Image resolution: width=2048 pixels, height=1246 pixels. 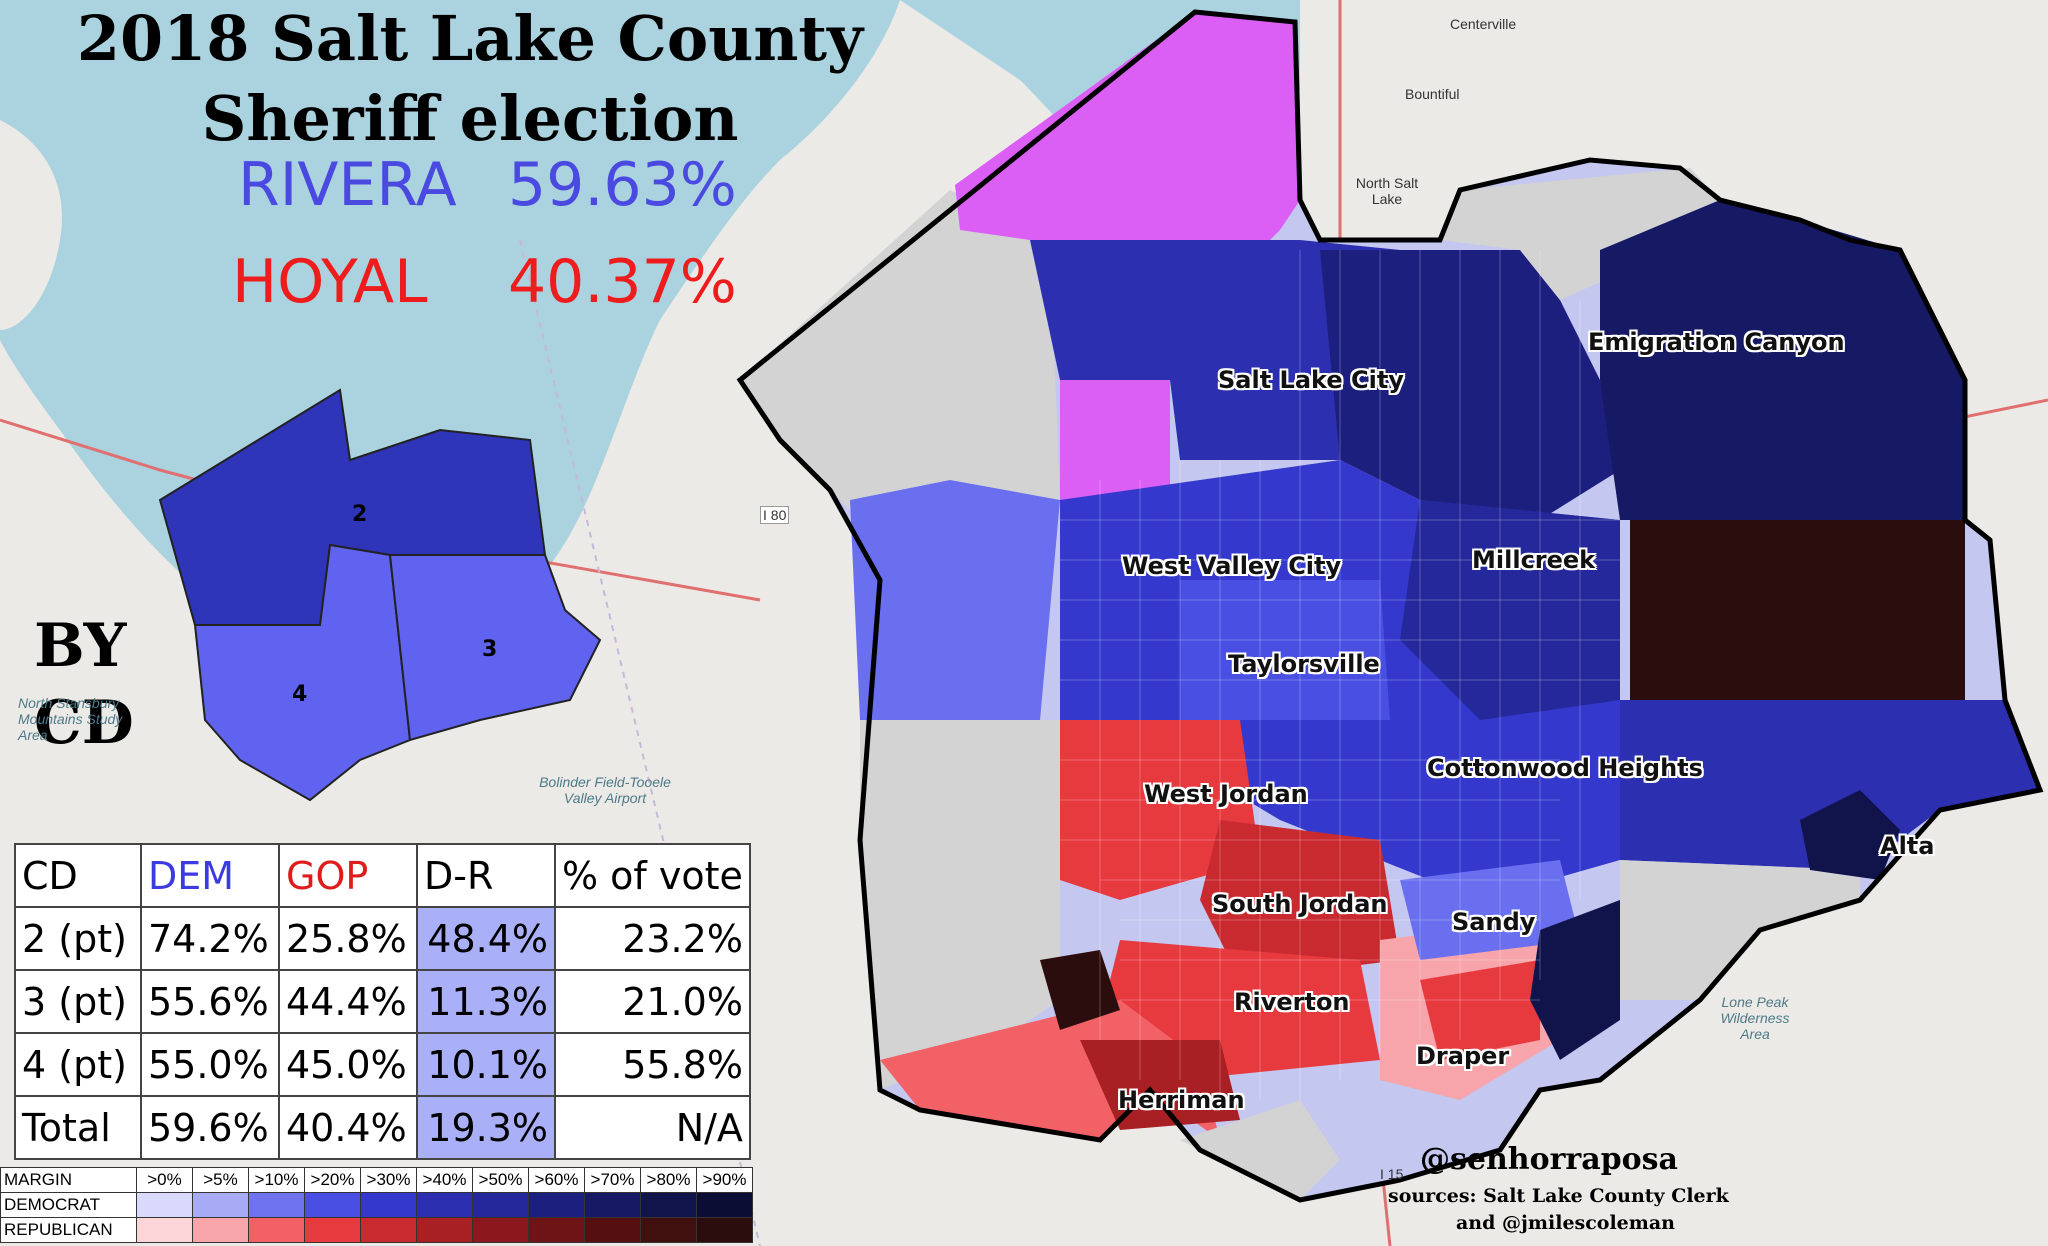 I want to click on legend-bin-label: >30%, so click(x=388, y=1180).